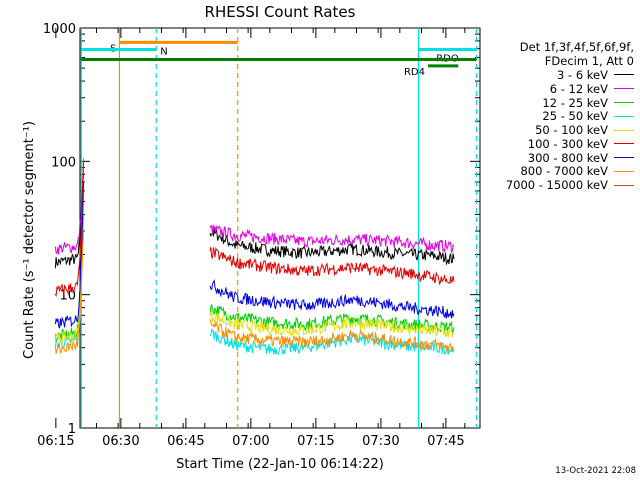  I want to click on y-tick-label: 1, so click(72, 429).